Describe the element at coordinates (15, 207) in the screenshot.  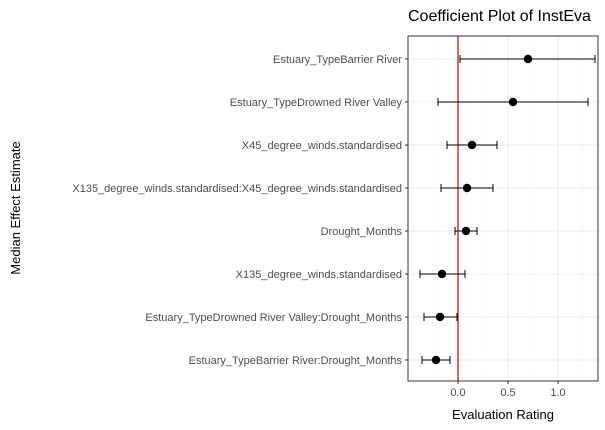
I see `y-axis-title: Median Effect Estimate` at that location.